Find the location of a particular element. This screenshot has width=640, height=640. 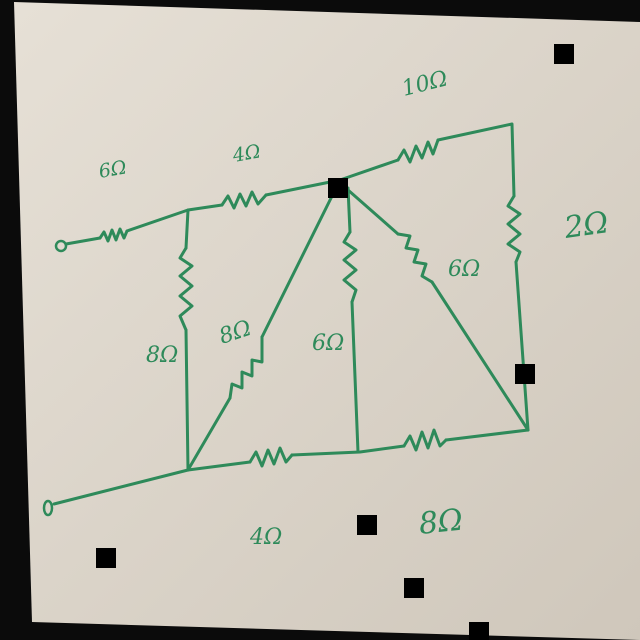

wire-center-bottom is located at coordinates (355, 377).